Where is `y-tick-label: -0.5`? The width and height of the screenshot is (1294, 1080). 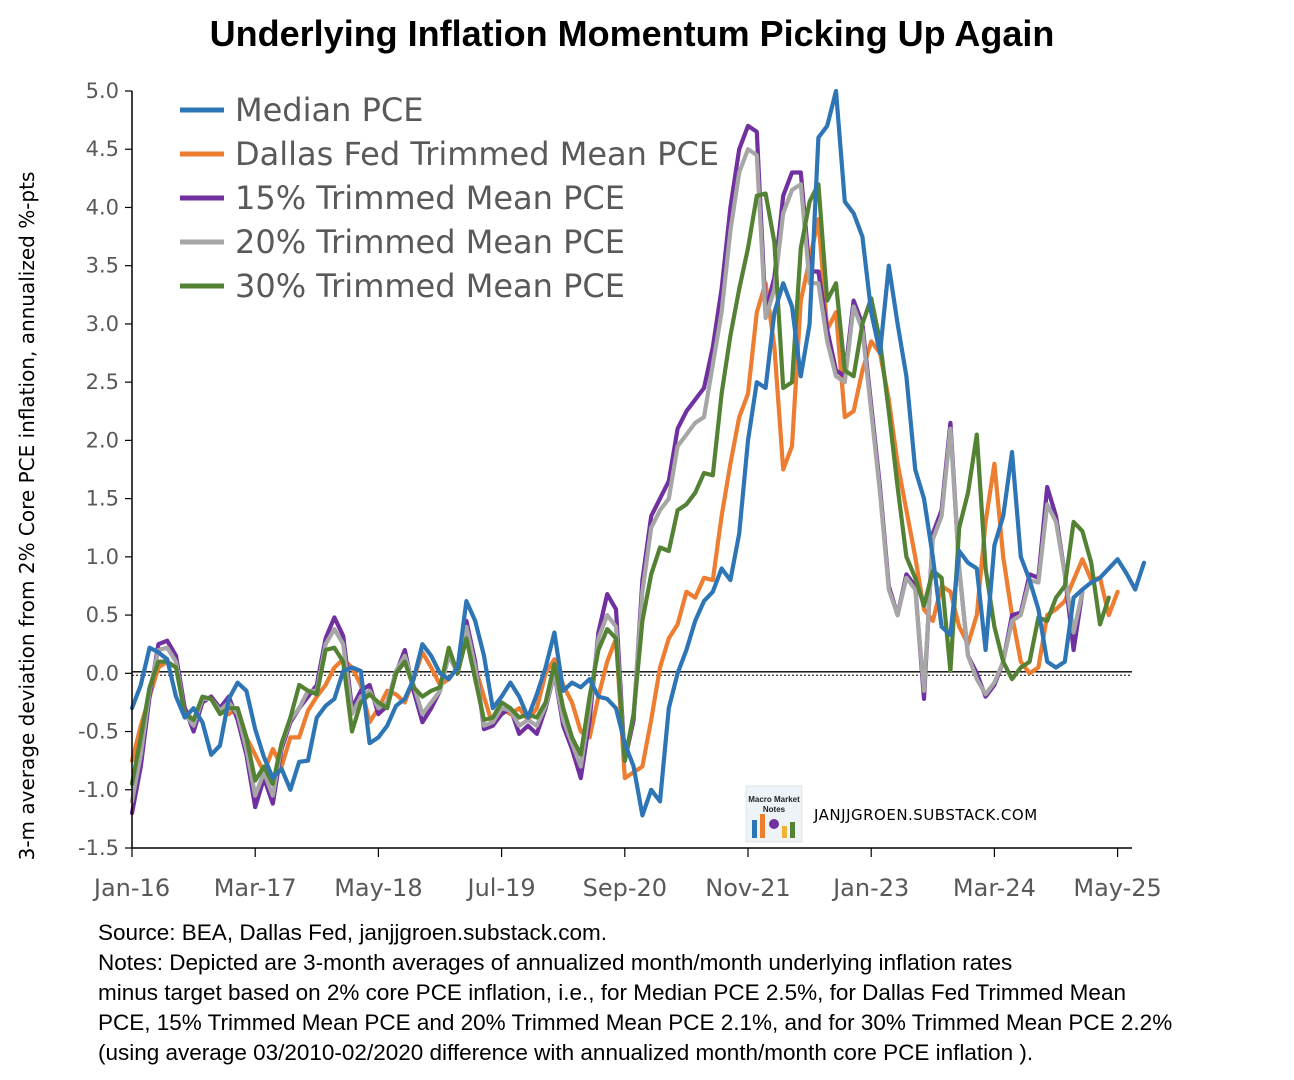 y-tick-label: -0.5 is located at coordinates (98, 732).